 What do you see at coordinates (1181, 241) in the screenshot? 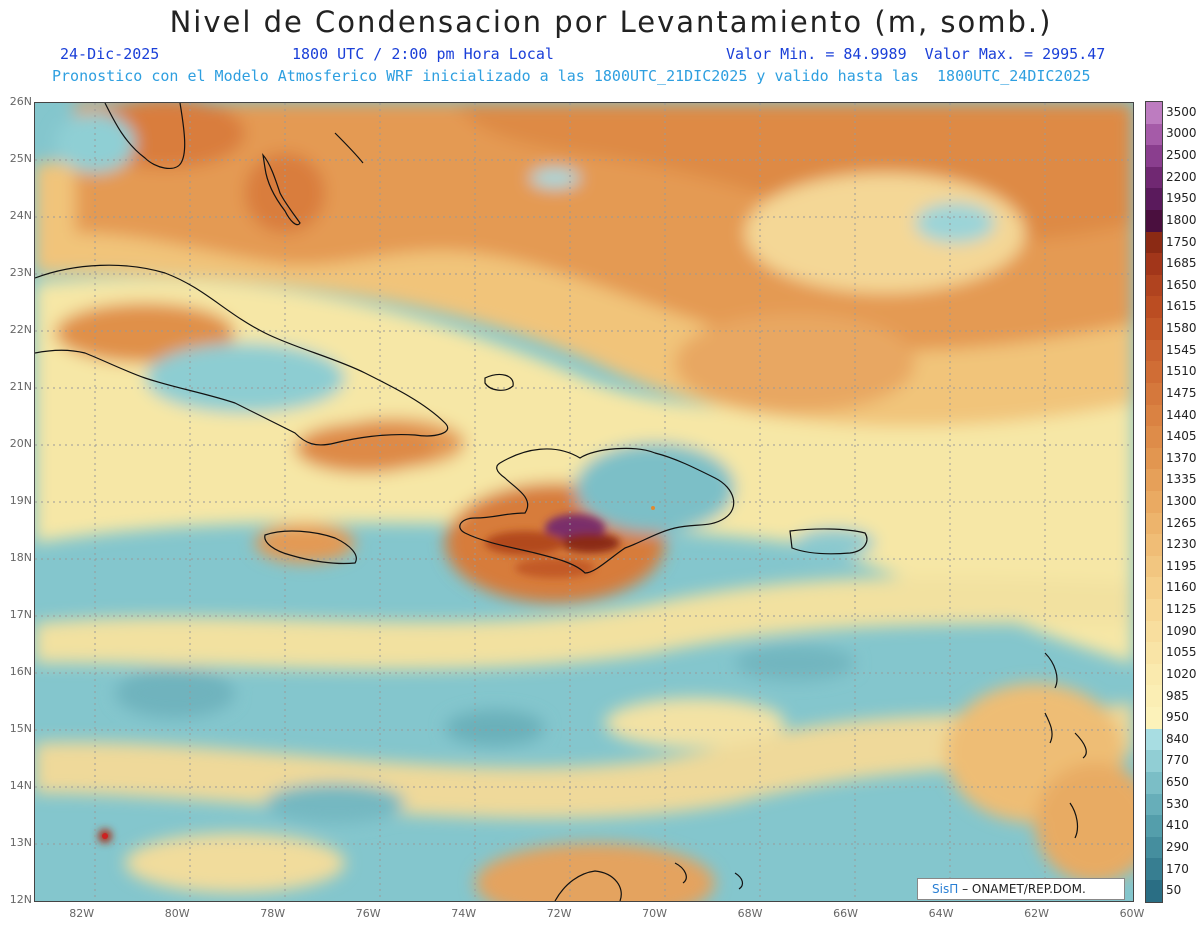
I see `color-bar-level-label: 1750` at bounding box center [1181, 241].